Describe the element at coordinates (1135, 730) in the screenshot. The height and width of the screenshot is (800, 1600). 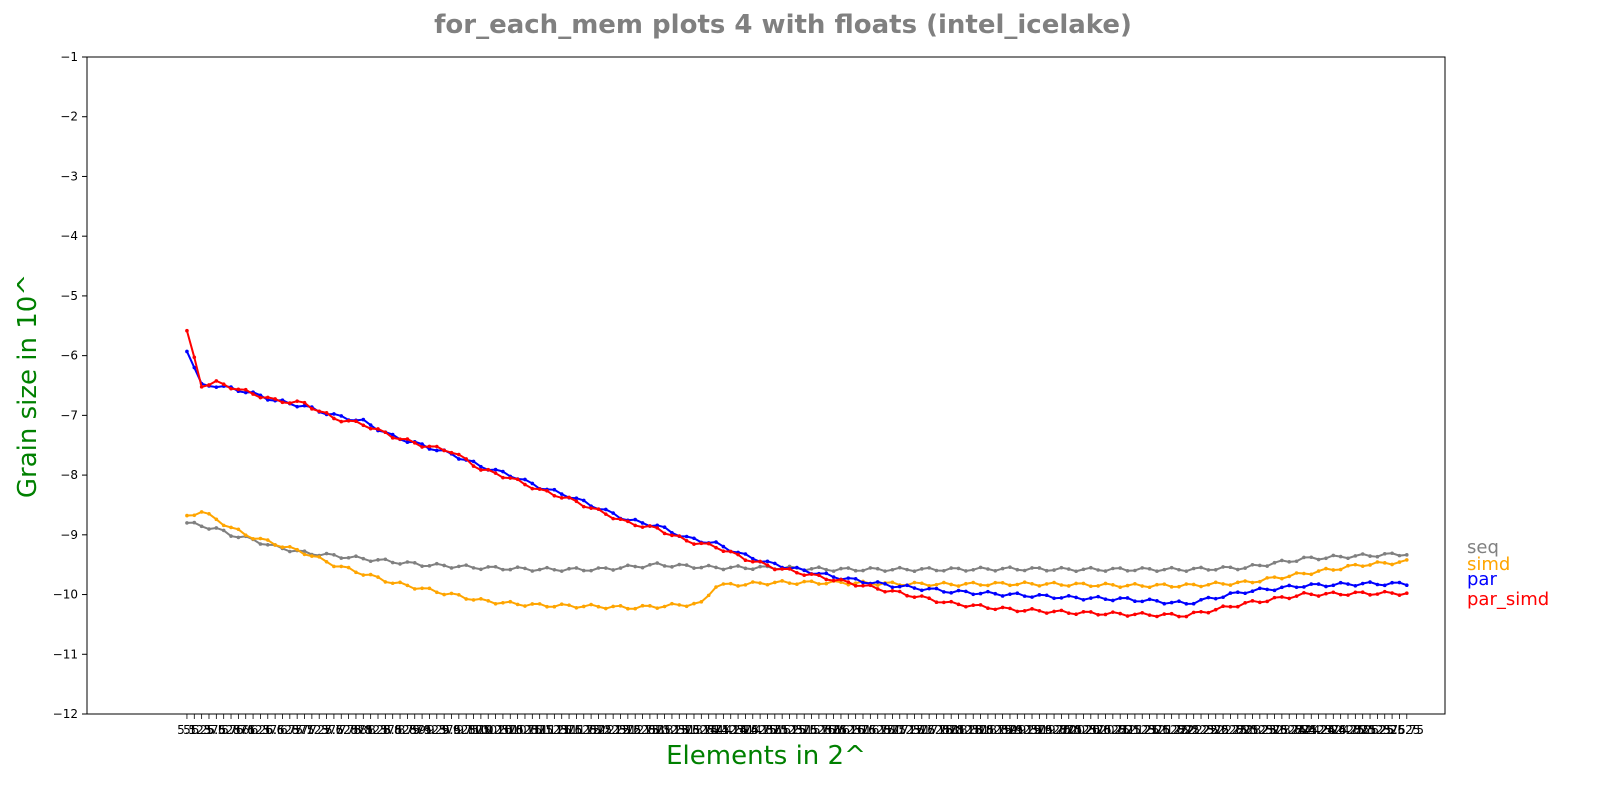
I see `x-tick-label: 21.125` at that location.